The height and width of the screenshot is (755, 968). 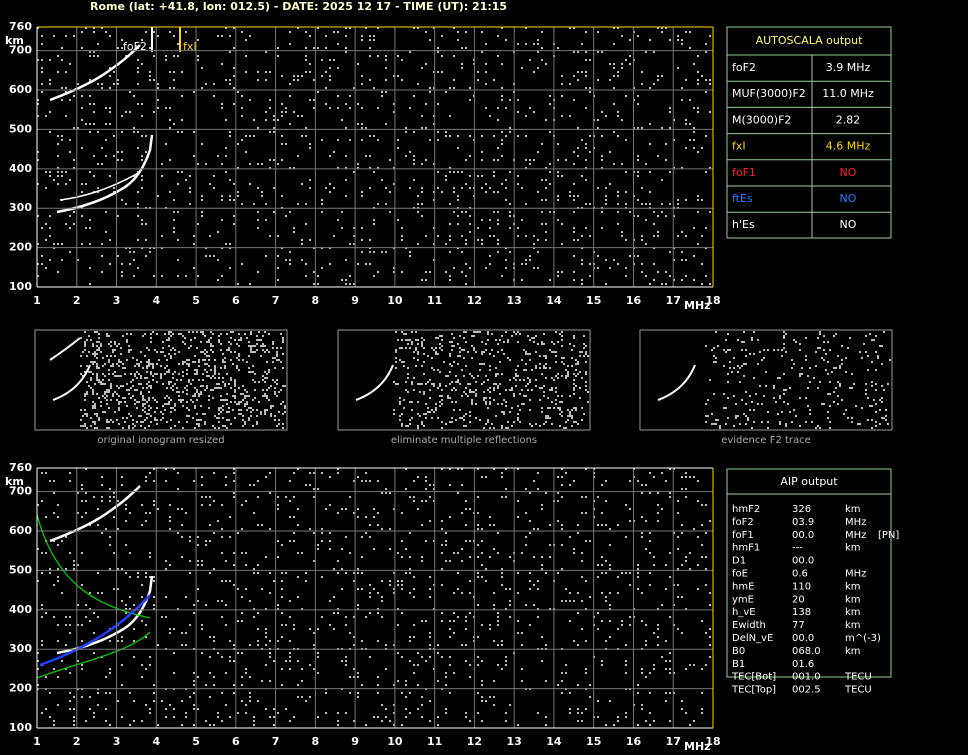 I want to click on param-value: 4.6 MHz, so click(x=848, y=146).